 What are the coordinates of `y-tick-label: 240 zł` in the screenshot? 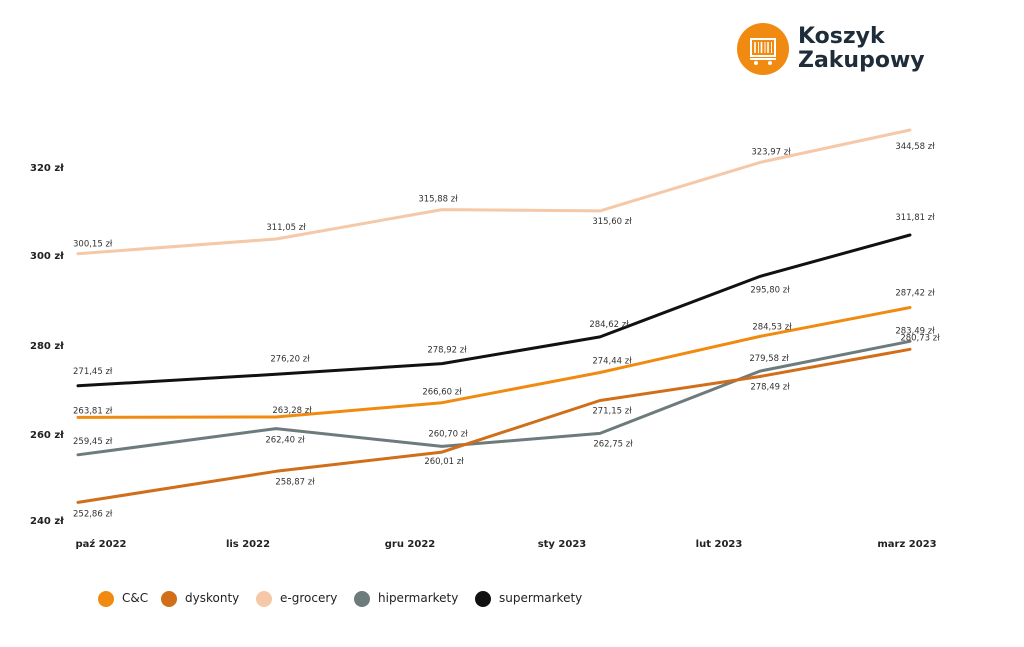 It's located at (47, 521).